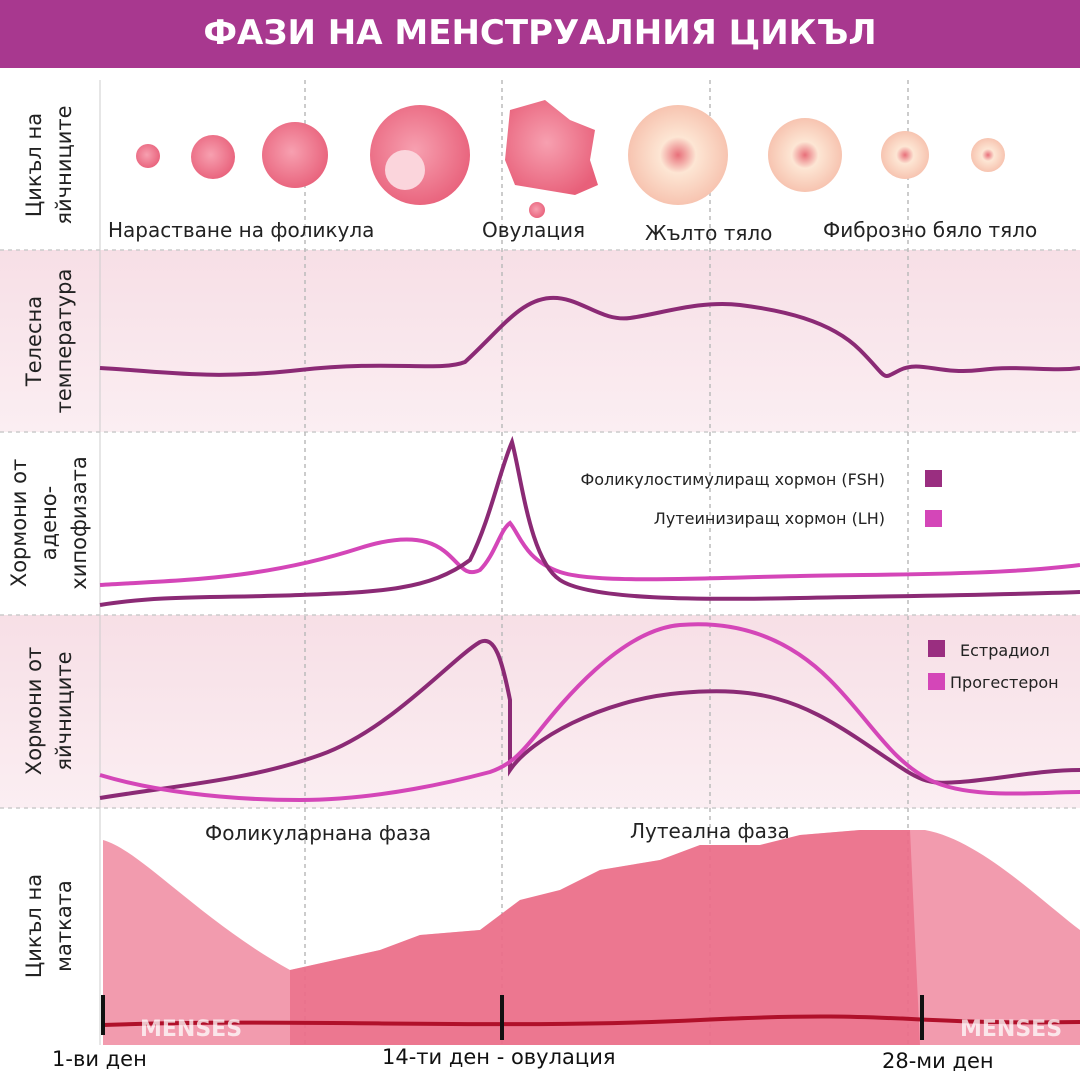 This screenshot has height=1080, width=1080. Describe the element at coordinates (938, 1061) in the screenshot. I see `day-label: 28-ми ден` at that location.